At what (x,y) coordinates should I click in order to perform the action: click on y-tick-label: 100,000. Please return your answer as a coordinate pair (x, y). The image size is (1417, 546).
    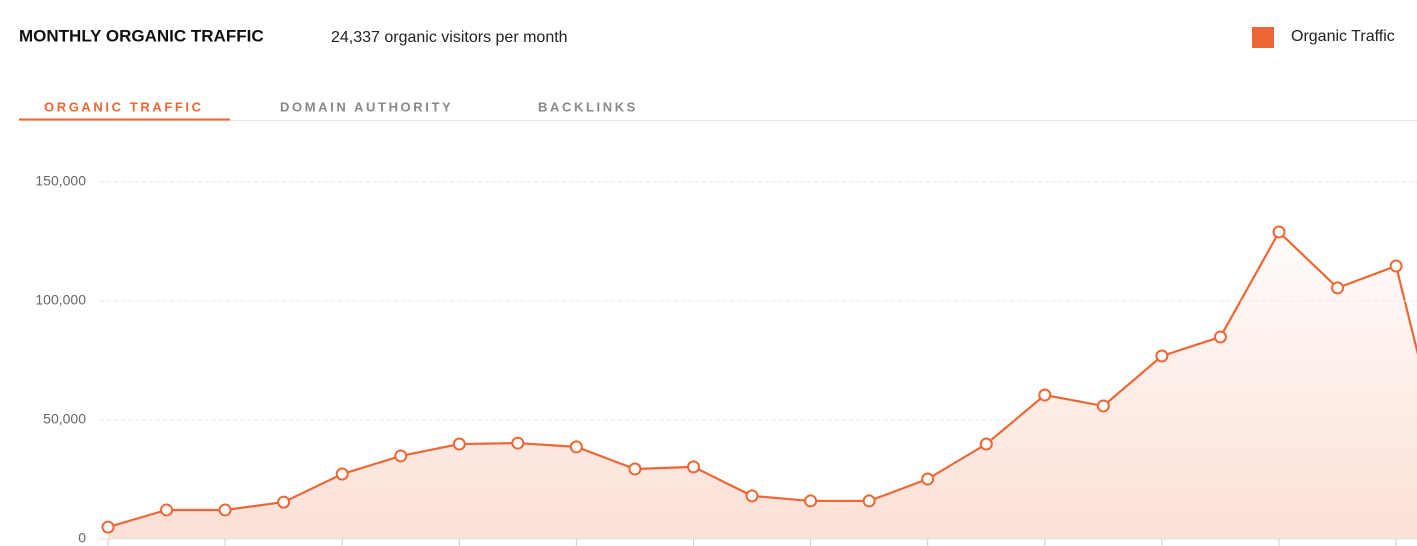
    Looking at the image, I should click on (60, 300).